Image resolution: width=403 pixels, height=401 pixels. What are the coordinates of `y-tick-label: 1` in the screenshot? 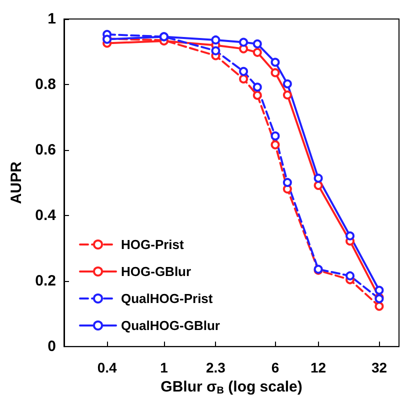 It's located at (52, 19).